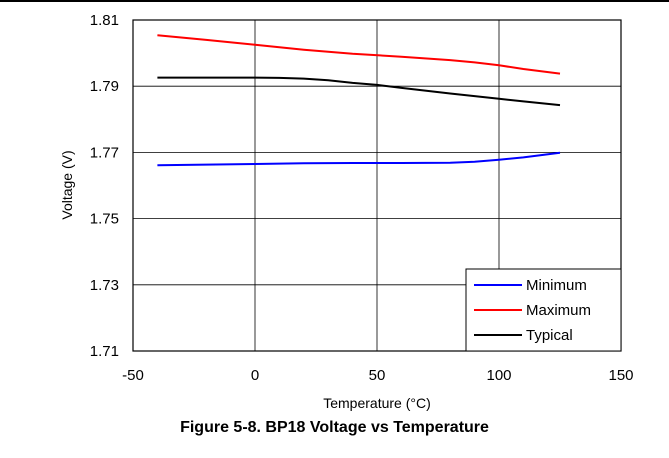 The image size is (669, 458). What do you see at coordinates (334, 1) in the screenshot?
I see `top-rule` at bounding box center [334, 1].